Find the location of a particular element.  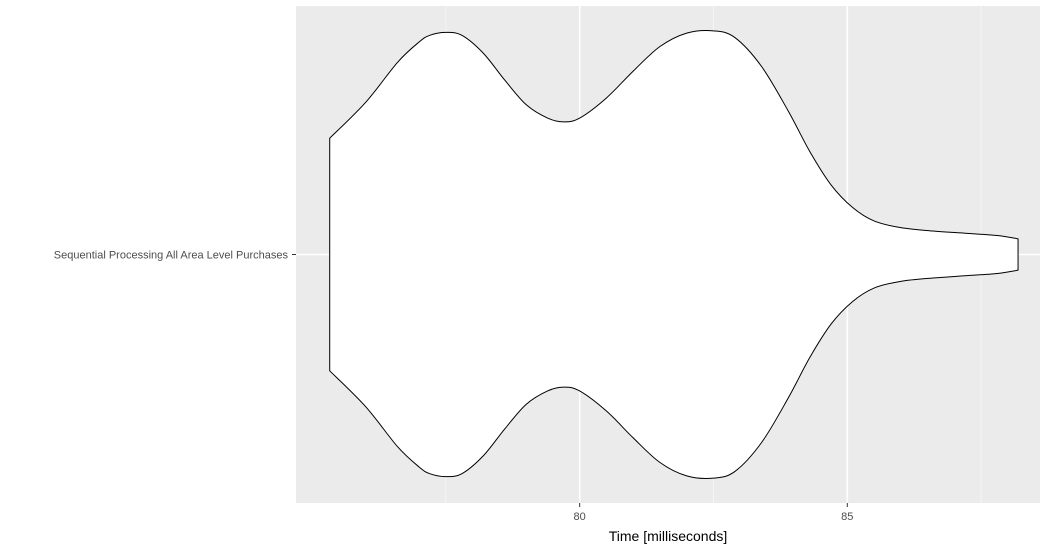

x-tick-label: 80 is located at coordinates (580, 517).